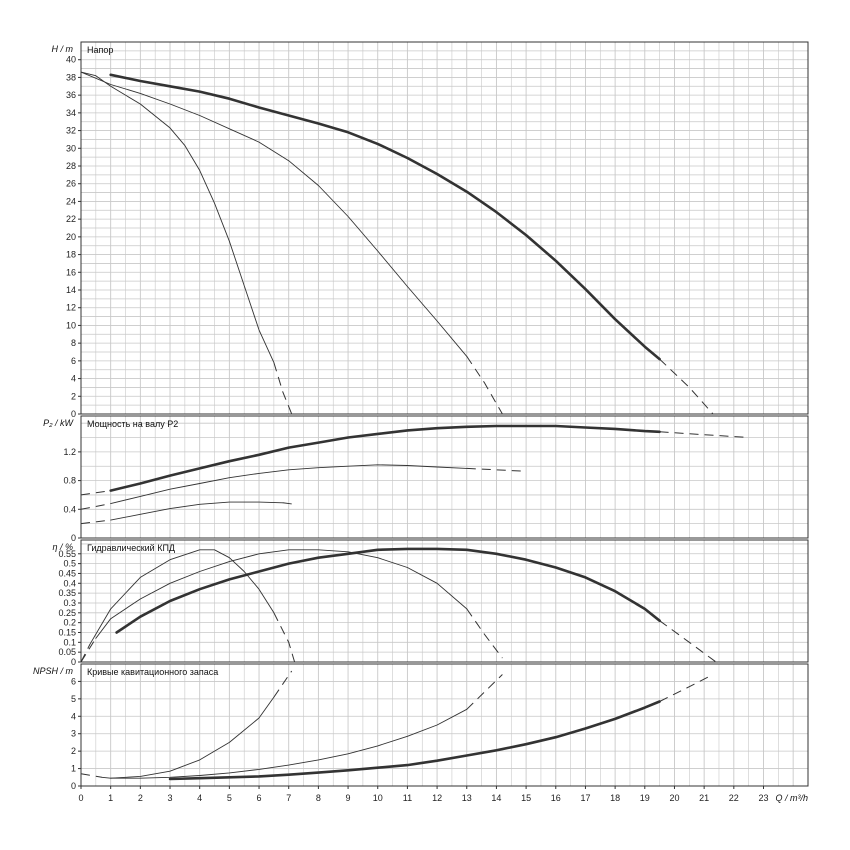 The width and height of the screenshot is (850, 850). Describe the element at coordinates (95, 506) in the screenshot. I see `power-curve-1-dashed-start` at that location.